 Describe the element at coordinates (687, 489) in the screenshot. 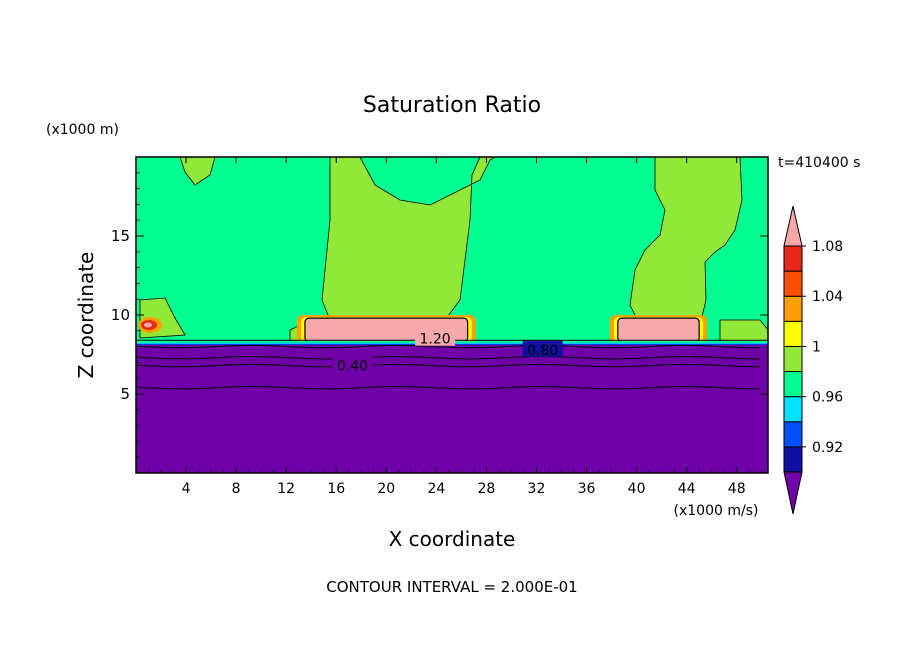

I see `x-tick-label: 44` at that location.